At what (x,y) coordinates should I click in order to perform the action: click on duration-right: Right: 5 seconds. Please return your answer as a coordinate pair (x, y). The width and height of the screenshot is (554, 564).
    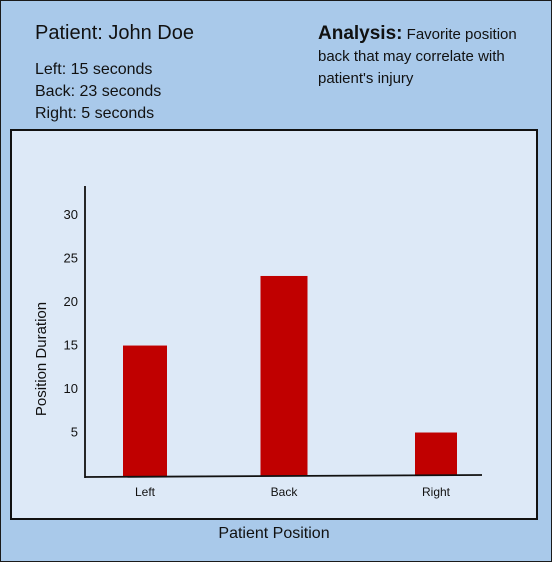
    Looking at the image, I should click on (95, 113).